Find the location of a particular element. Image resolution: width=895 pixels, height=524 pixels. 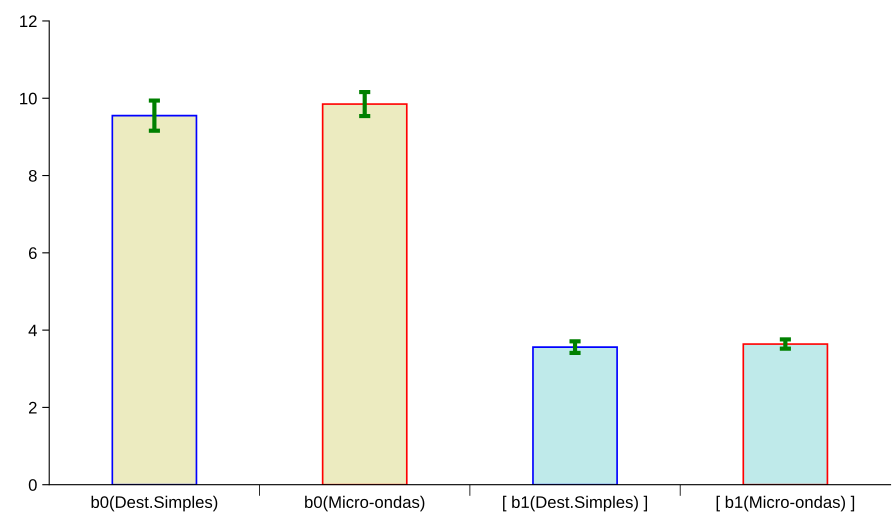

x-tick-label: [ b1(Micro-ondas) ] is located at coordinates (785, 504).